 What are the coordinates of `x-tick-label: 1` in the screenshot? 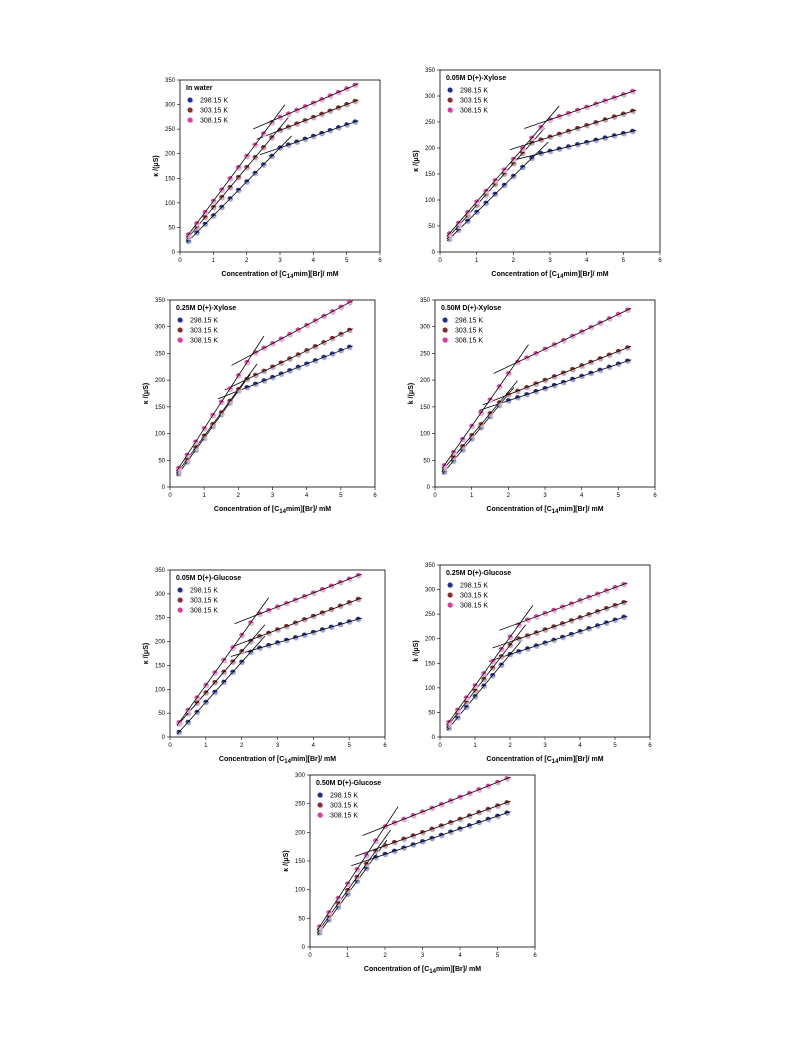 It's located at (472, 496).